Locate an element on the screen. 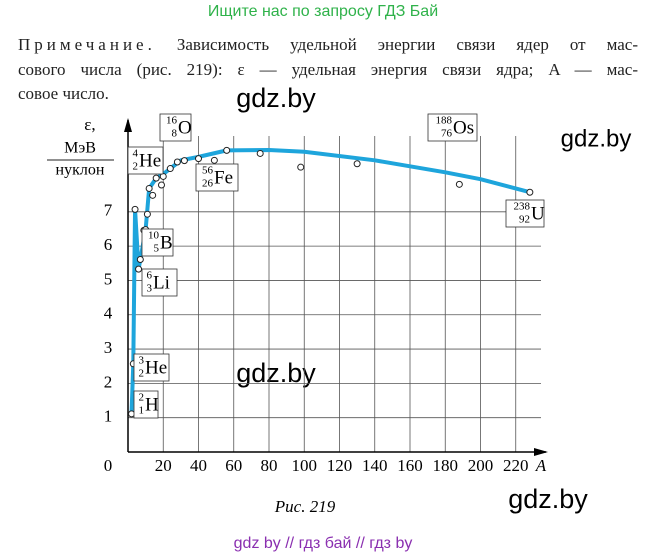 The width and height of the screenshot is (647, 556). charge-number: 8 is located at coordinates (175, 134).